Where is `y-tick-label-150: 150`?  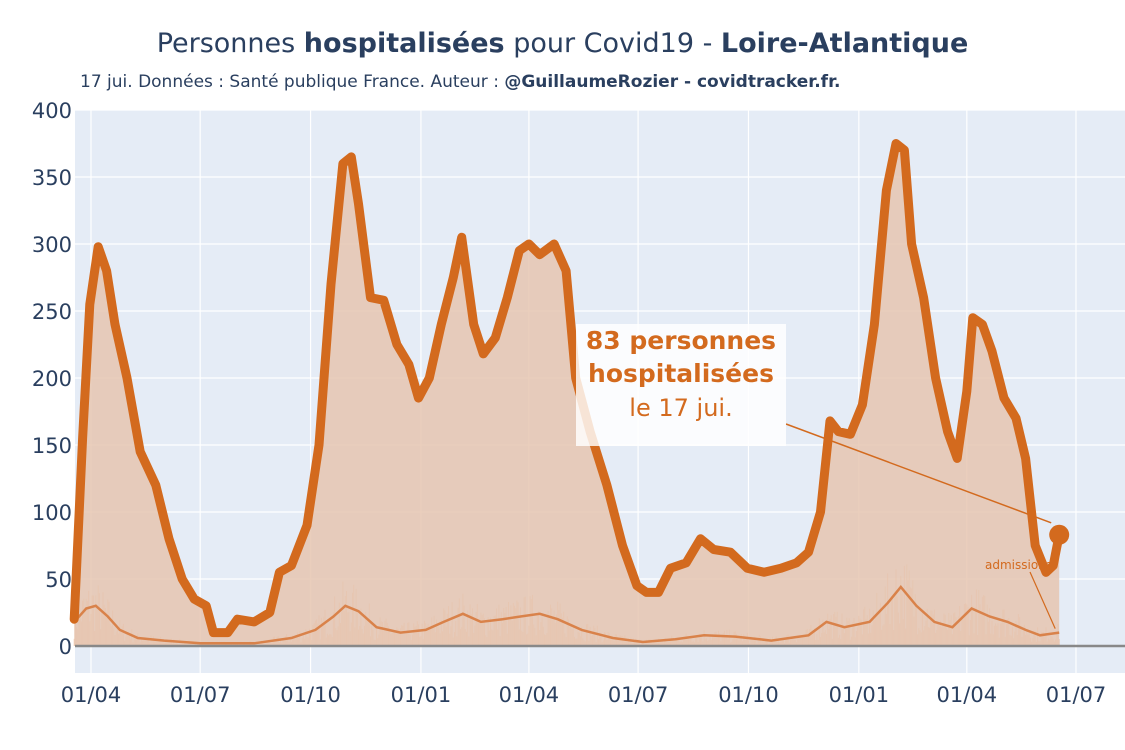
y-tick-label-150: 150 is located at coordinates (52, 446).